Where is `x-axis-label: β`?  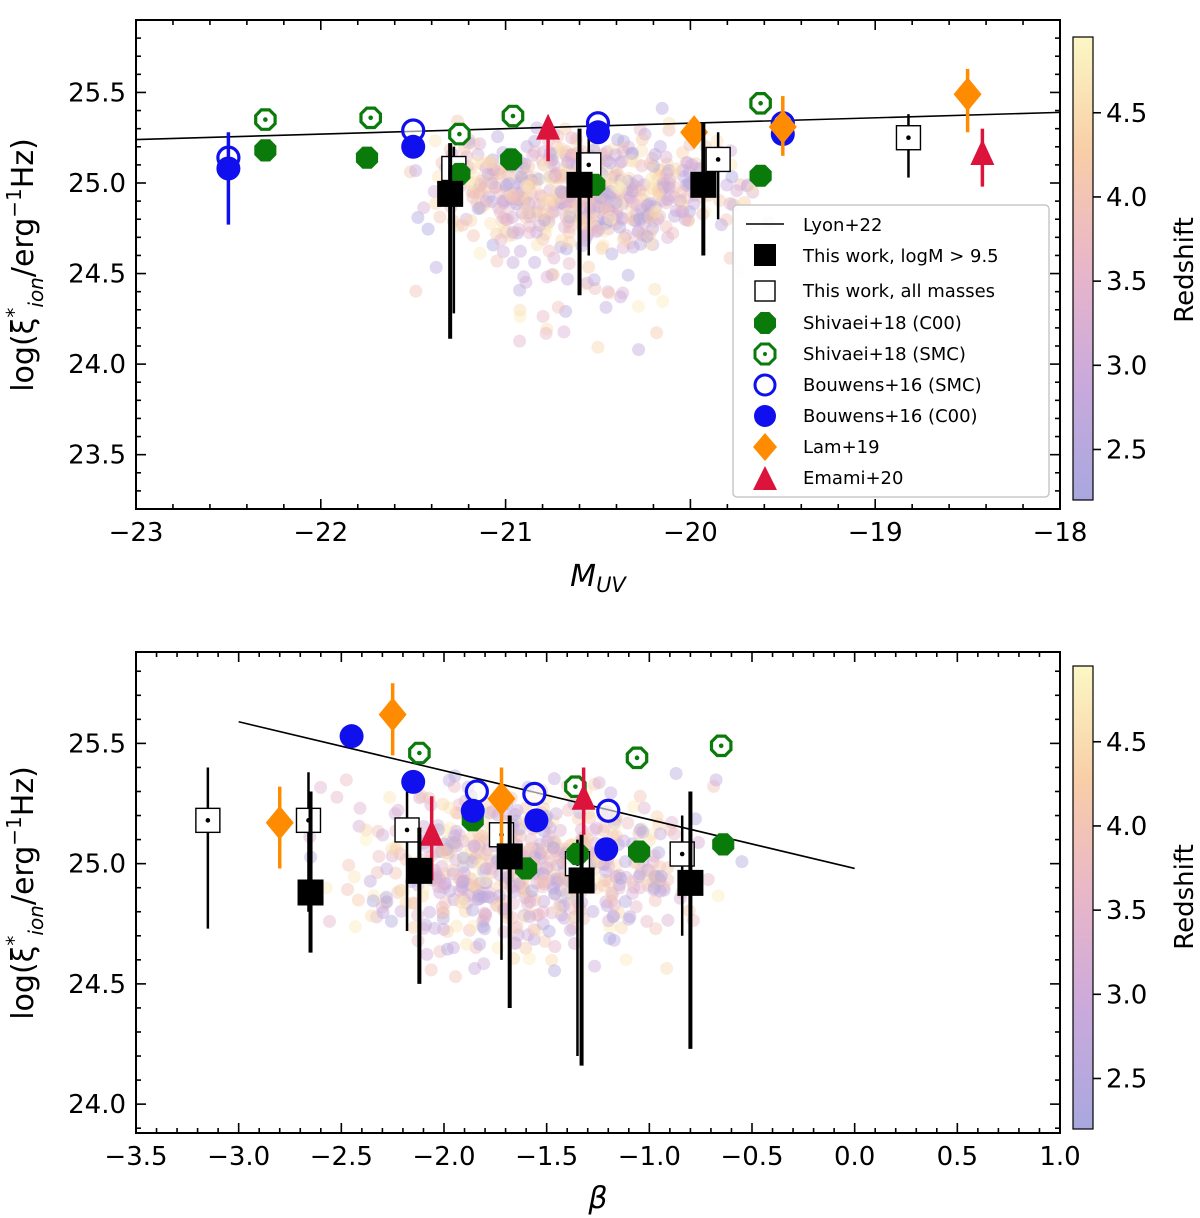
x-axis-label: β is located at coordinates (597, 1198).